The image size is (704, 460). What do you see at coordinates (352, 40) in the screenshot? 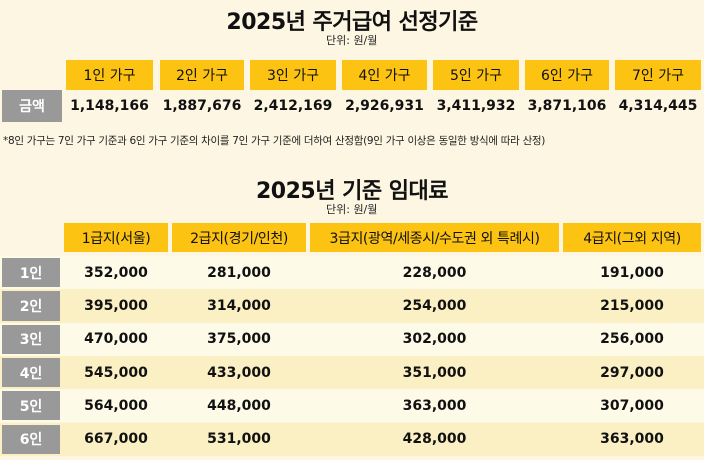
I see `section1-unit: 단위: 원/월` at bounding box center [352, 40].